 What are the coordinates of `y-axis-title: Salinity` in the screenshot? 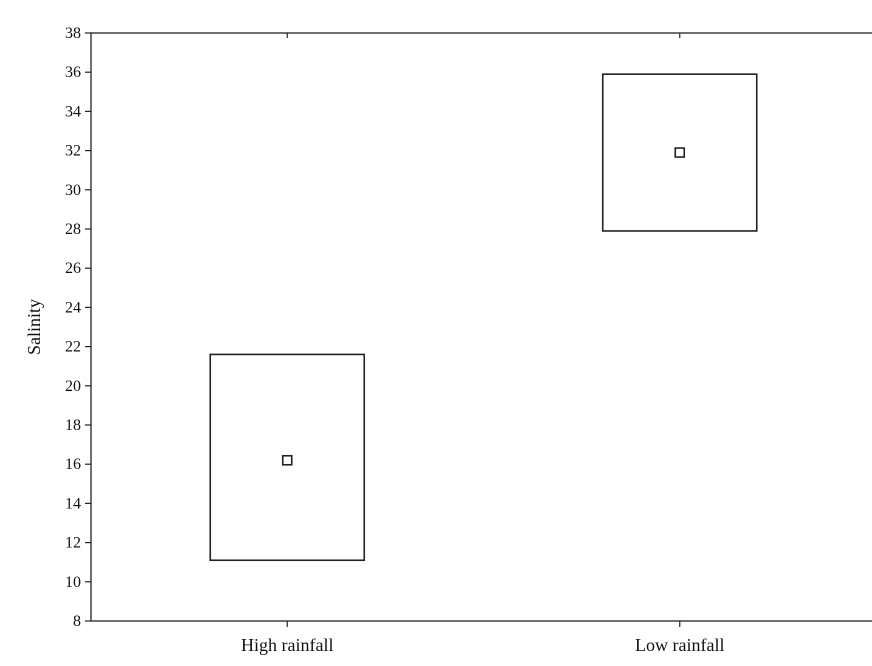 It's located at (34, 327).